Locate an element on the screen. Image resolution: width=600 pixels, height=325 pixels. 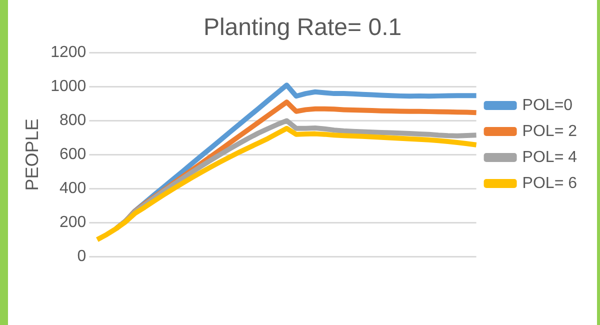
legend-label: POL= 6 is located at coordinates (550, 183).